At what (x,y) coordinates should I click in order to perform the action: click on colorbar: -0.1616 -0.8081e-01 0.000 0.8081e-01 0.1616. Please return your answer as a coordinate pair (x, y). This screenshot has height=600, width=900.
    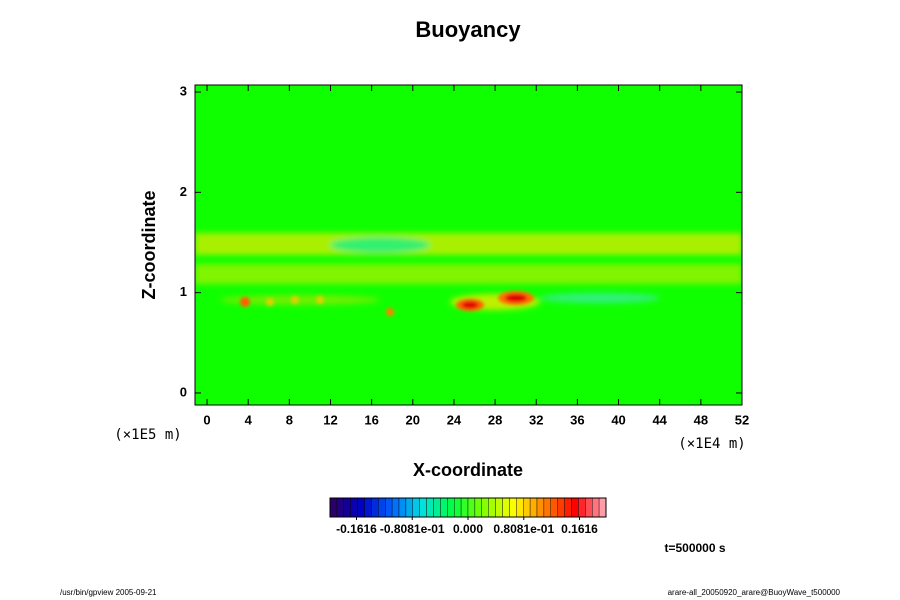
    Looking at the image, I should click on (468, 516).